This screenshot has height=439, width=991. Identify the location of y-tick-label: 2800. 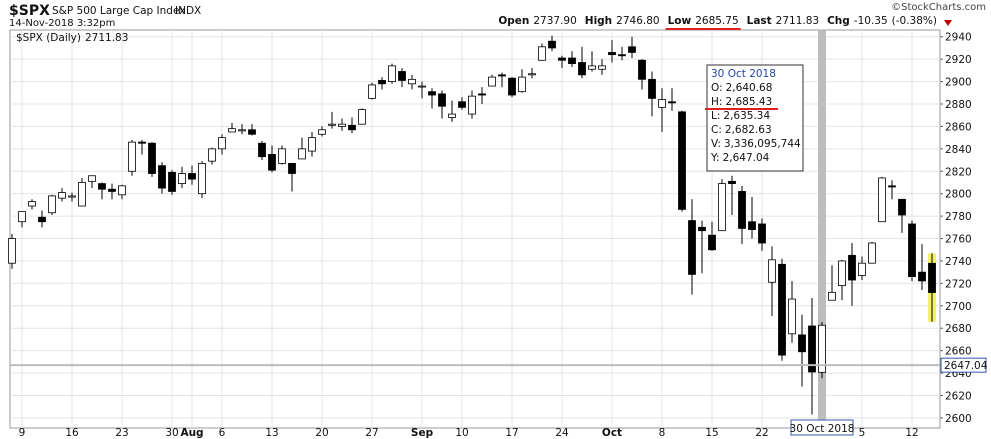
(958, 195).